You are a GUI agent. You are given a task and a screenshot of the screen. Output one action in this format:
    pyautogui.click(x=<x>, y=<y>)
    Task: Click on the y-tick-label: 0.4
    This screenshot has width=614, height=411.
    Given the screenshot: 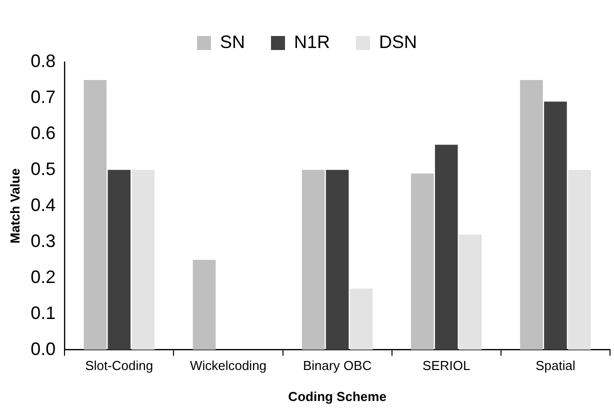 What is the action you would take?
    pyautogui.click(x=43, y=204)
    